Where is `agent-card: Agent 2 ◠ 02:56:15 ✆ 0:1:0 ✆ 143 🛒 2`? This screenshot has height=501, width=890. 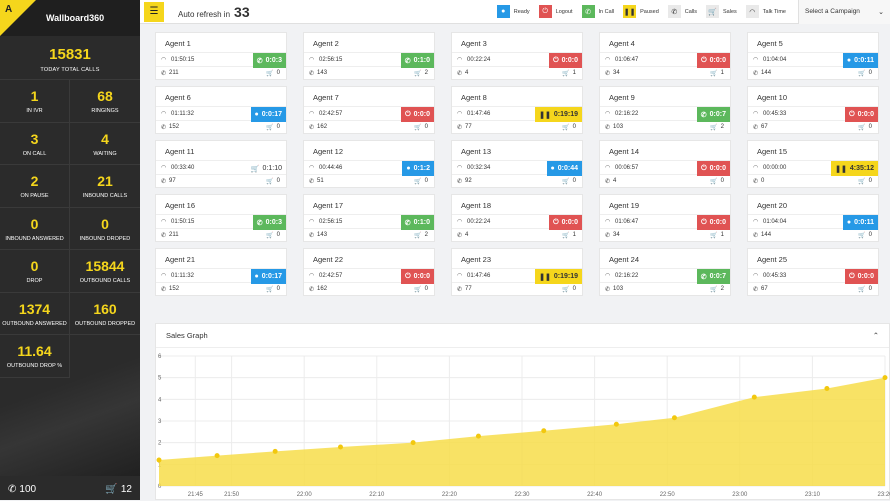 agent-card: Agent 2 ◠ 02:56:15 ✆ 0:1:0 ✆ 143 🛒 2 is located at coordinates (369, 56).